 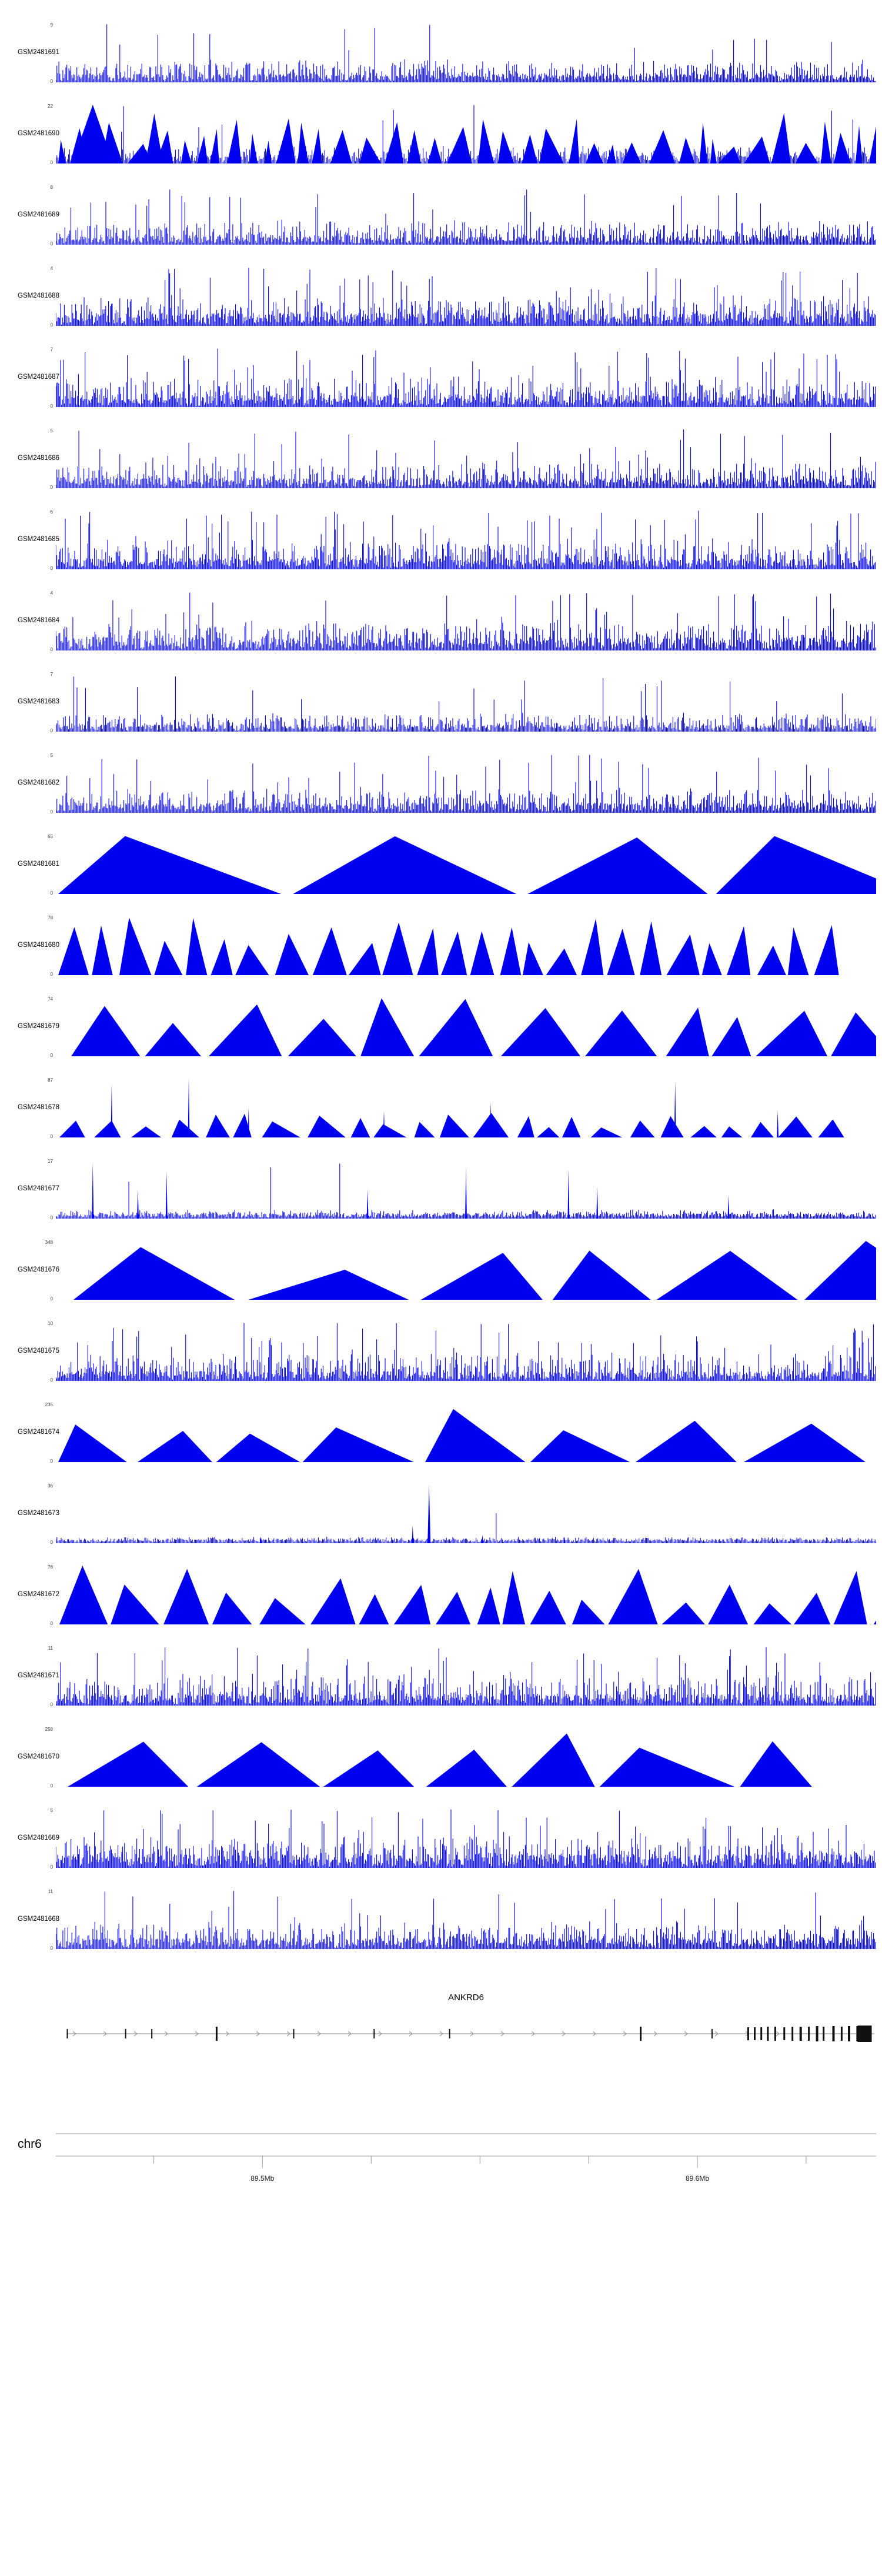 I want to click on y-axis-max: 235, so click(x=49, y=1404).